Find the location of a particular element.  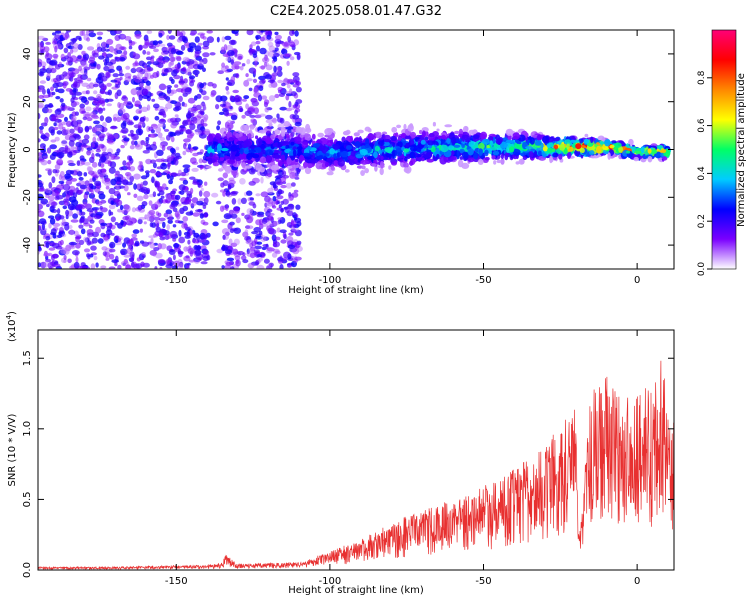

y-tick-label: 1.0 is located at coordinates (27, 429).